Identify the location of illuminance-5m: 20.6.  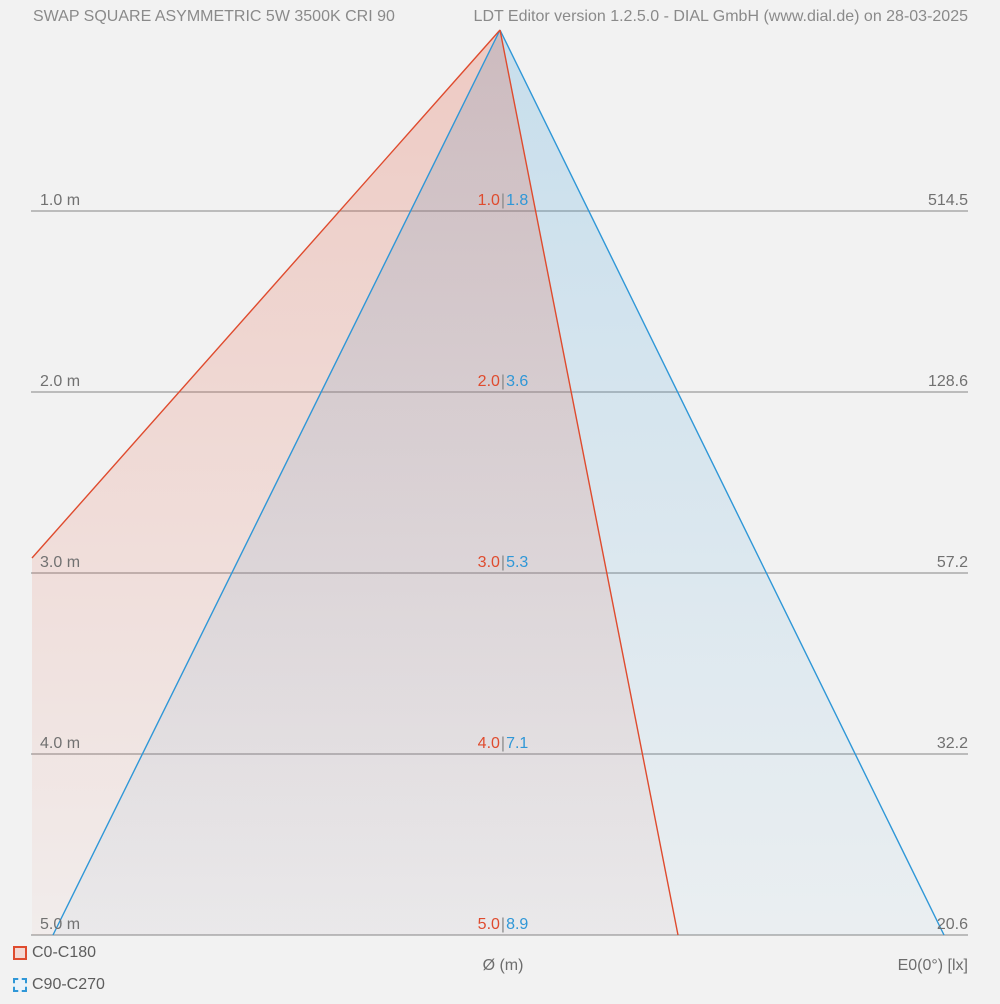
(952, 924).